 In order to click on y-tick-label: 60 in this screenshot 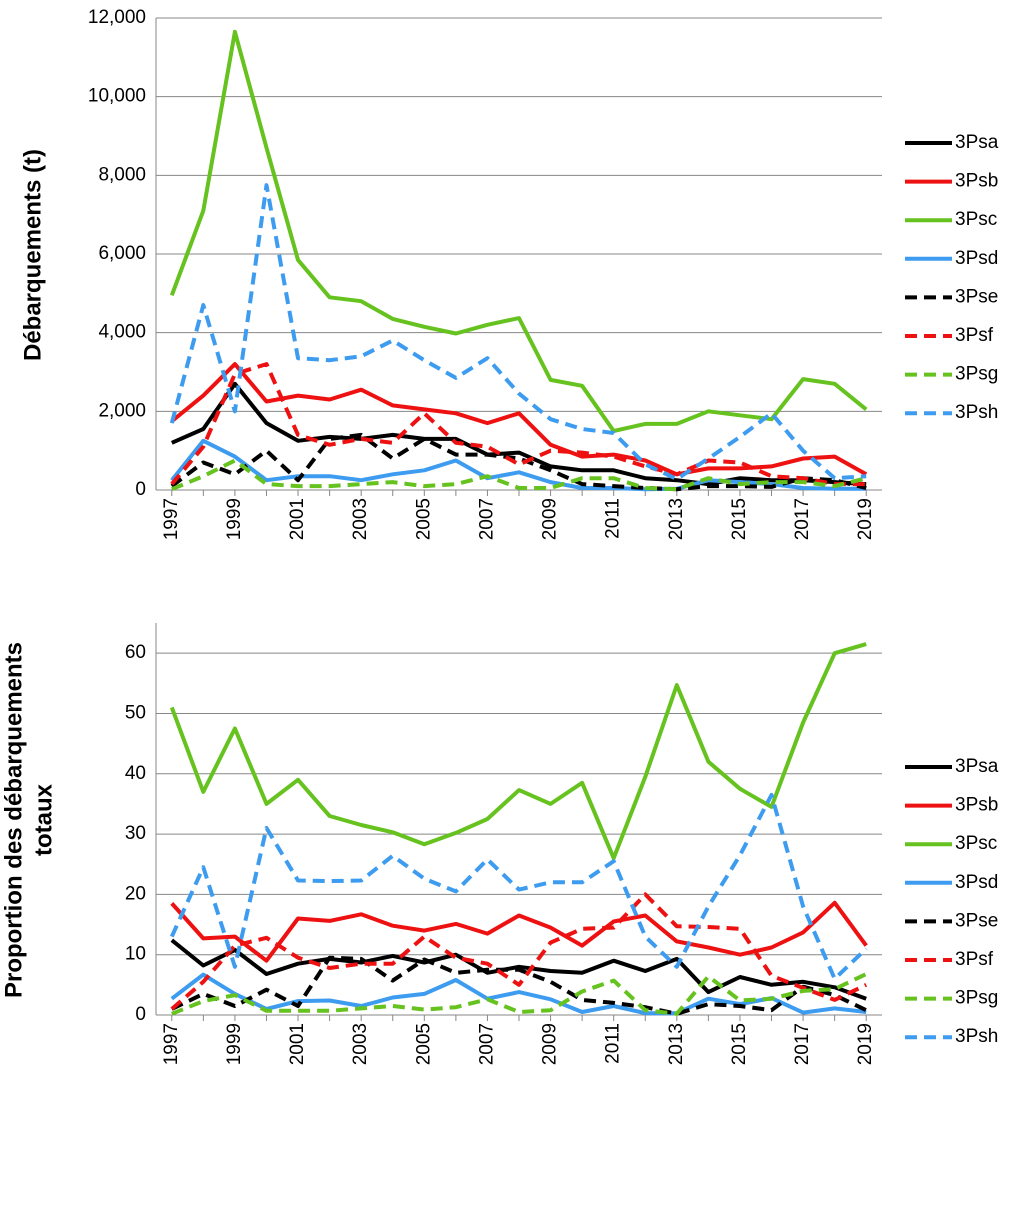, I will do `click(135, 652)`.